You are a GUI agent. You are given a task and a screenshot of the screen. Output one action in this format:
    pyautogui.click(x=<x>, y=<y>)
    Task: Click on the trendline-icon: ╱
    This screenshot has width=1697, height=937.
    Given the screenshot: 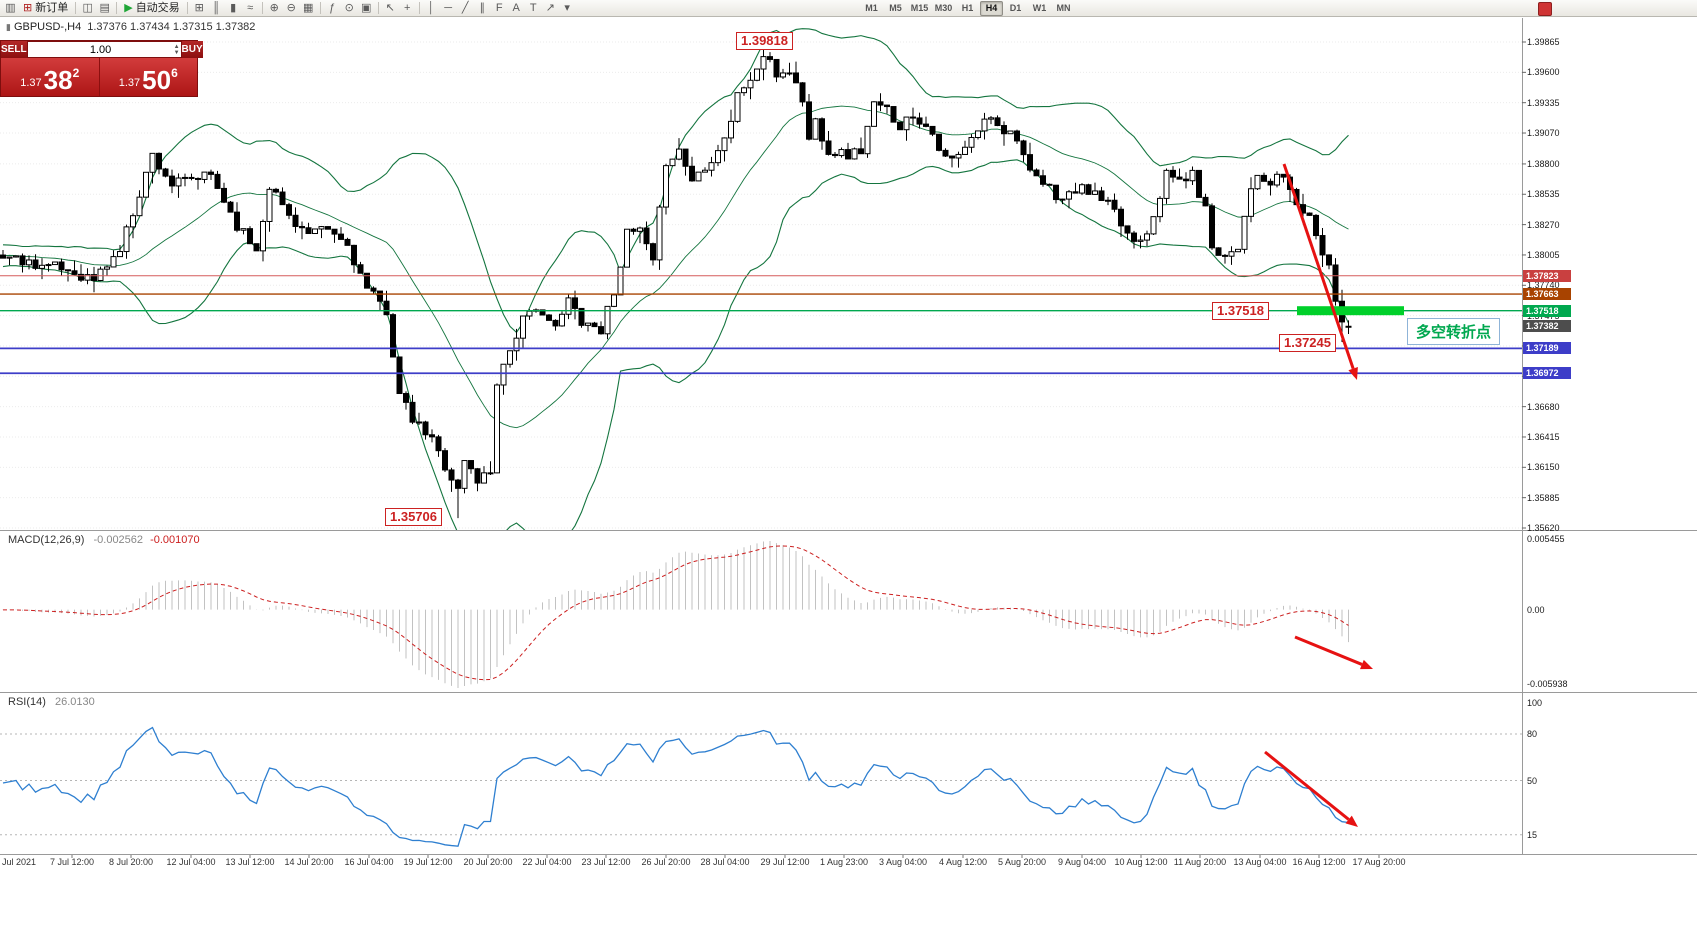 What is the action you would take?
    pyautogui.click(x=465, y=7)
    